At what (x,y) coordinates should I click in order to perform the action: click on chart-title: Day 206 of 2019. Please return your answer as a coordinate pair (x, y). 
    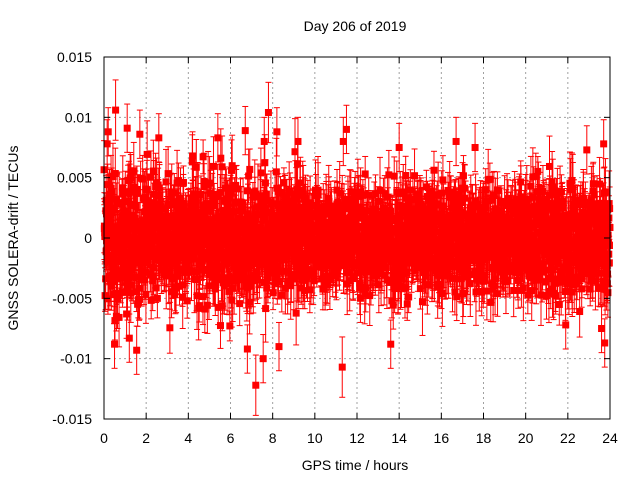
    Looking at the image, I should click on (355, 26).